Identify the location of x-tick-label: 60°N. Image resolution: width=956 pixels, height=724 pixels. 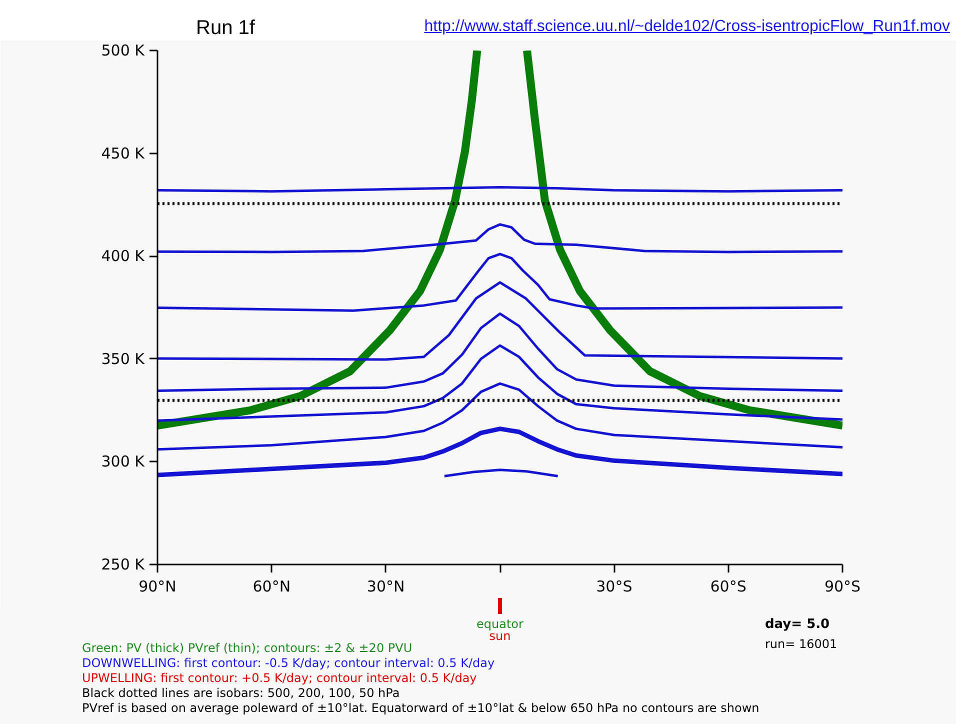
(271, 587).